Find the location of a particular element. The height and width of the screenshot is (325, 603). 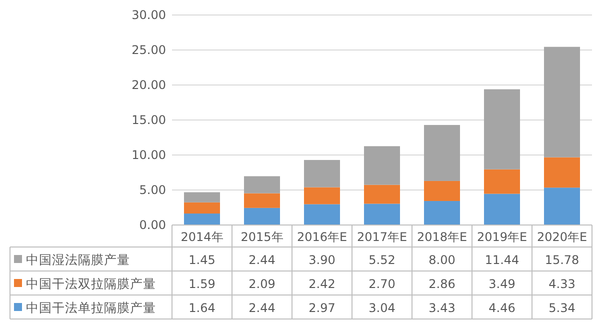

x-tick-label: 2019年E is located at coordinates (502, 237).